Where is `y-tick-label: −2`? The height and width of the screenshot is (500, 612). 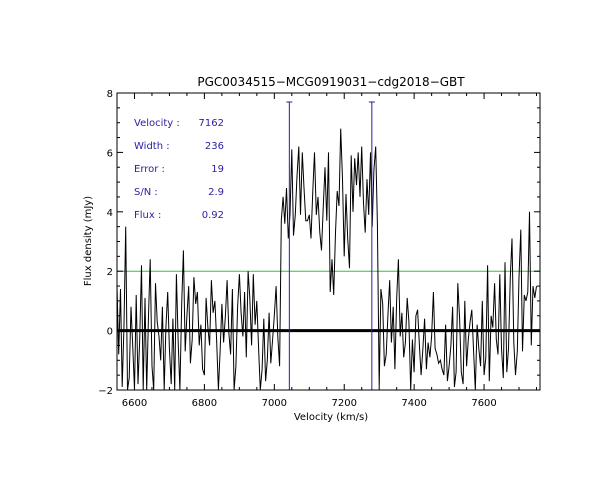
y-tick-label: −2 is located at coordinates (105, 391).